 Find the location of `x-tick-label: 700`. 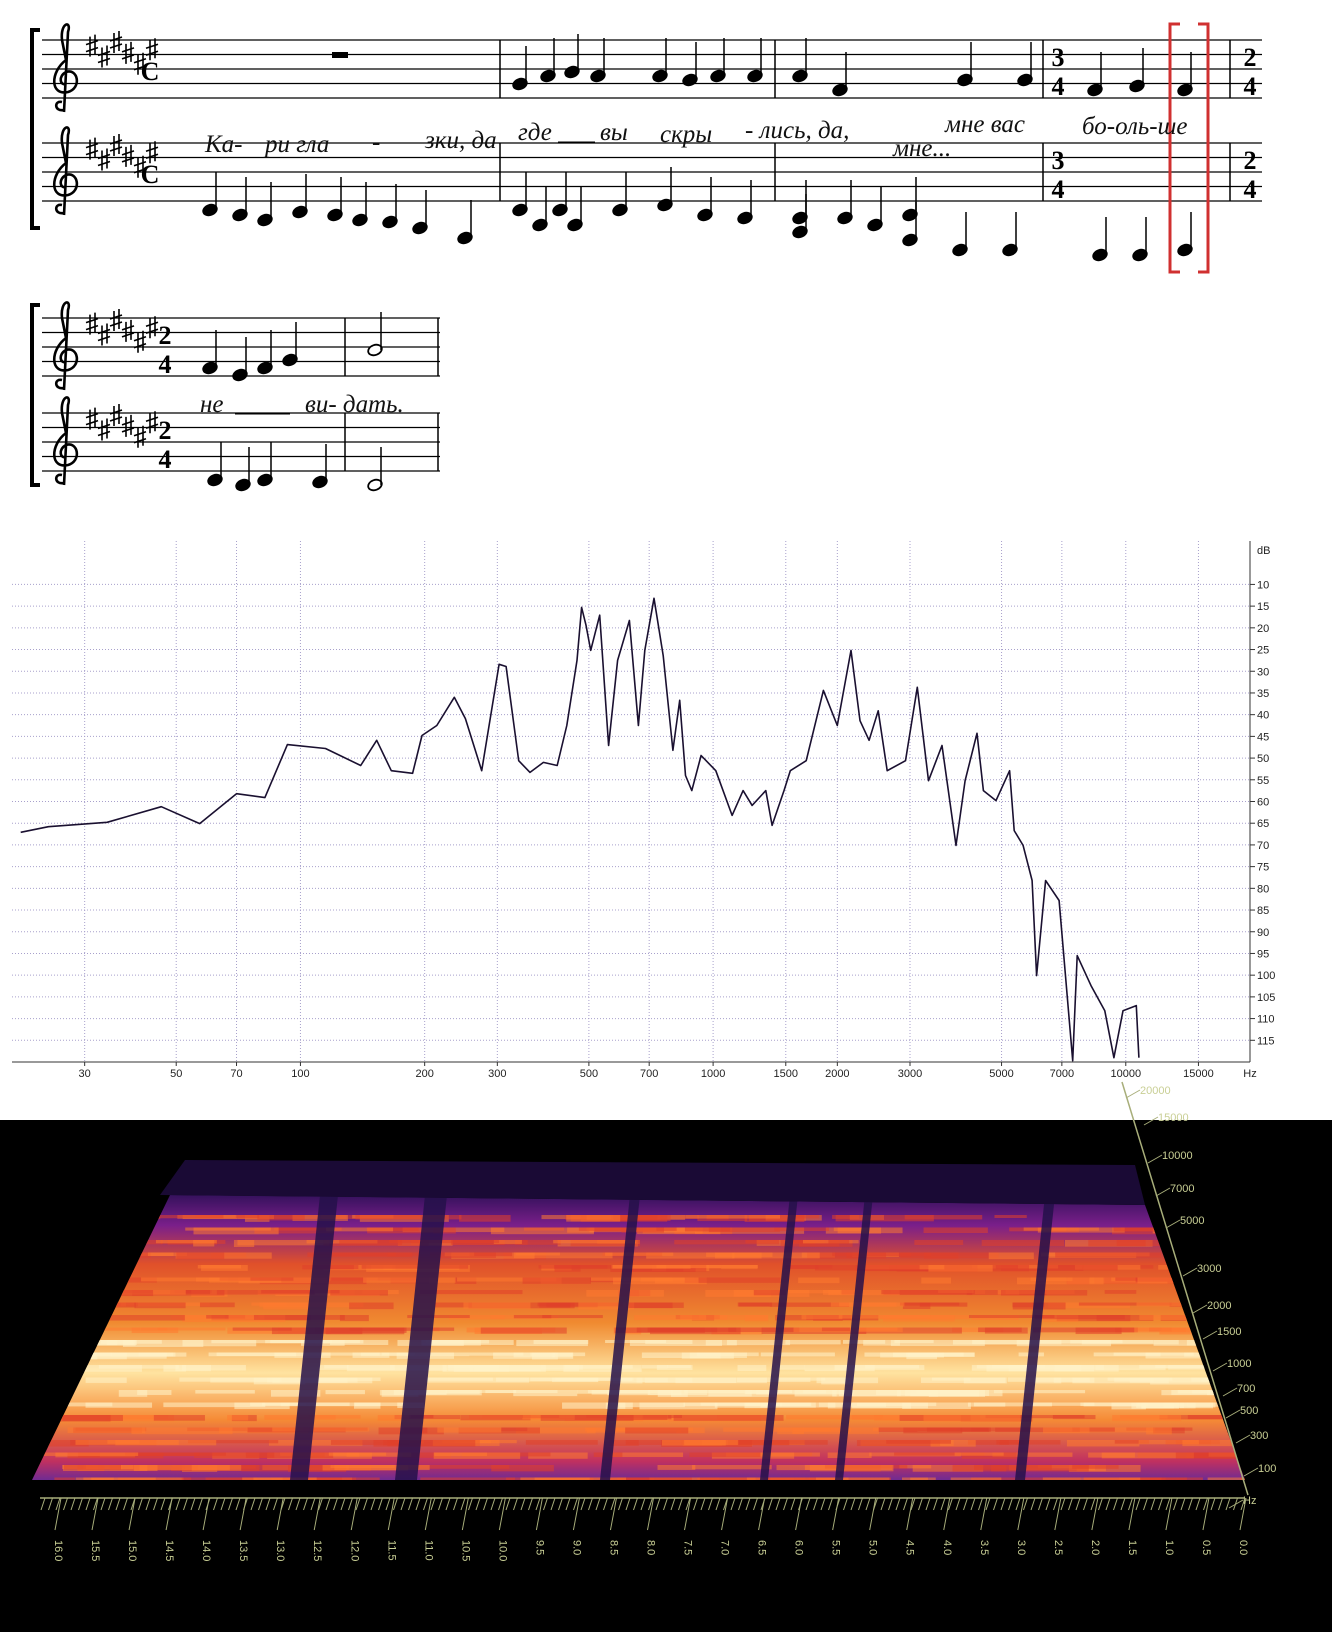

x-tick-label: 700 is located at coordinates (649, 1074).